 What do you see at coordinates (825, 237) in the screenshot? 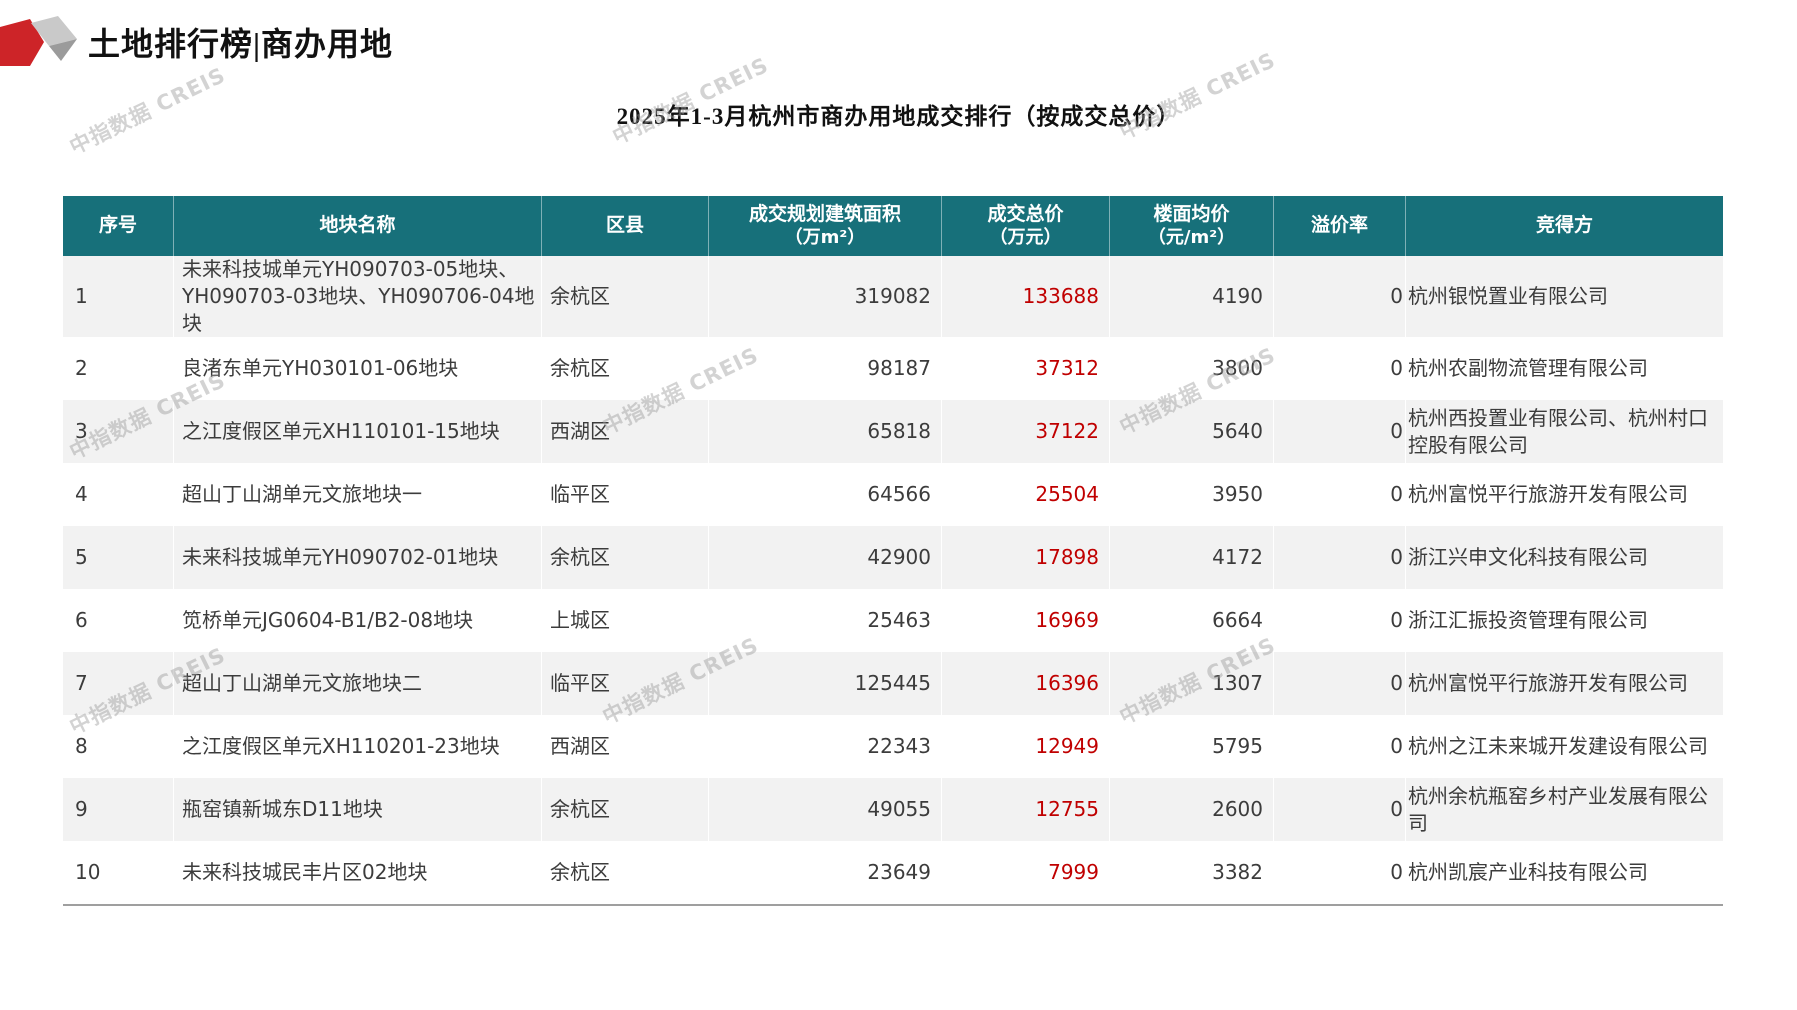
I see `header-planned-area-unit: （万m²）` at bounding box center [825, 237].